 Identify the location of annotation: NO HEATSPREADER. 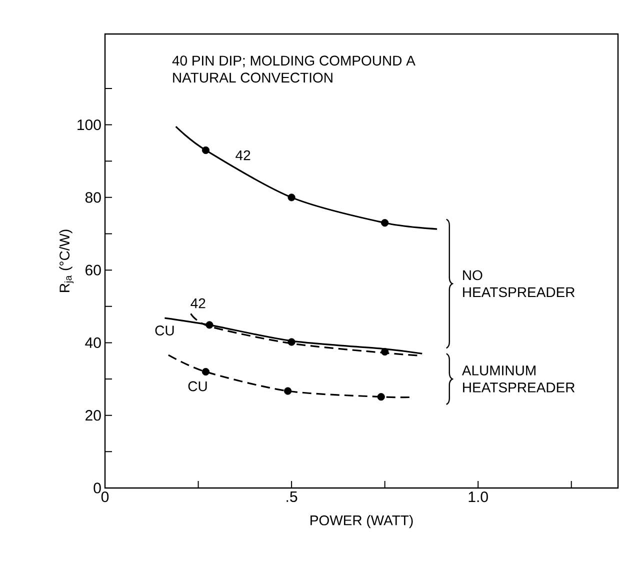
(519, 284).